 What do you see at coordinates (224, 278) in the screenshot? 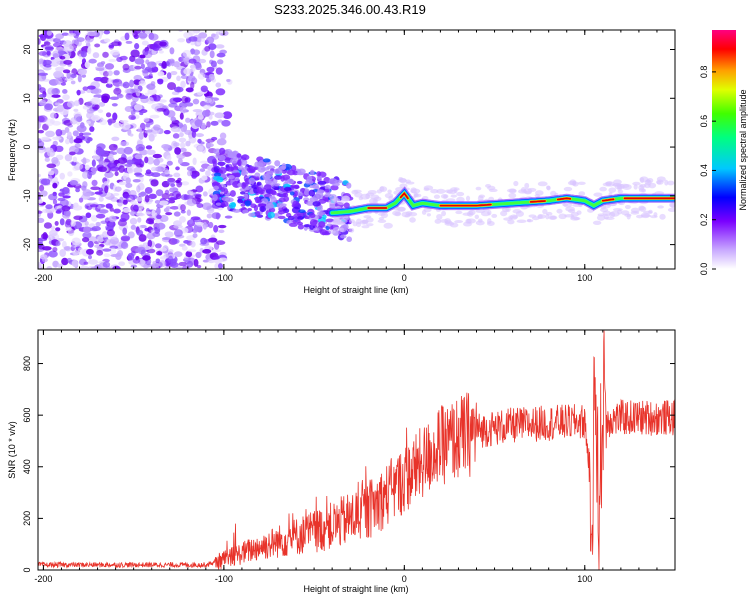
I see `spectrogram-xtick-label: -100` at bounding box center [224, 278].